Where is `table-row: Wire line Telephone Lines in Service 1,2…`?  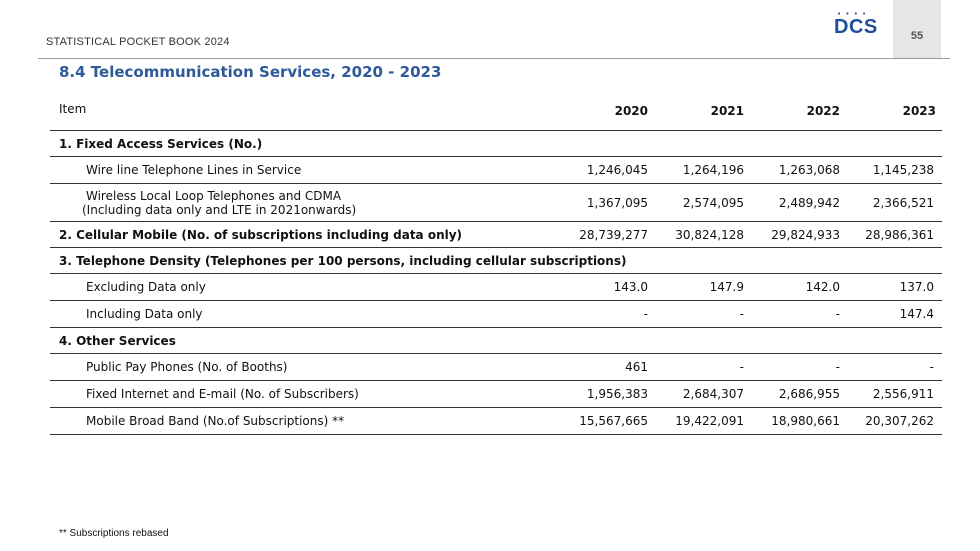
table-row: Wire line Telephone Lines in Service 1,2… is located at coordinates (496, 170).